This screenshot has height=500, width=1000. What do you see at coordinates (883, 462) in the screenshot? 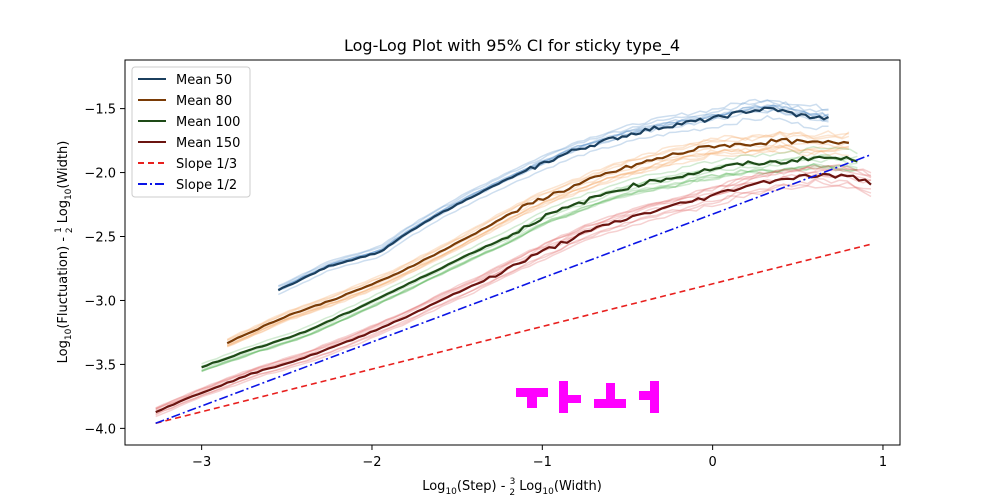
I see `x-tick-label: 1` at bounding box center [883, 462].